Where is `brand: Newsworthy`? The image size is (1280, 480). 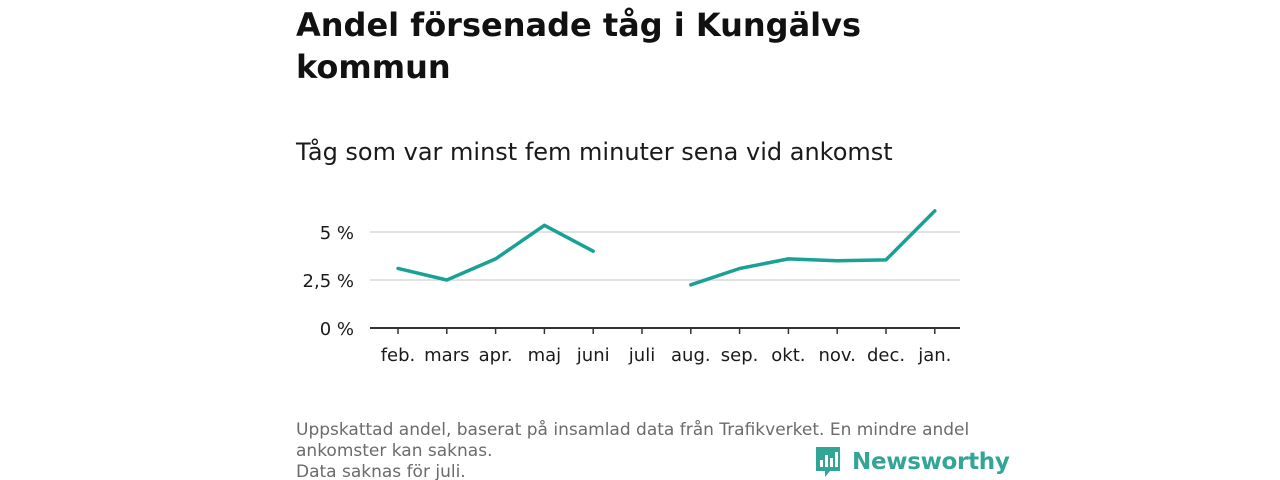
brand: Newsworthy is located at coordinates (912, 462).